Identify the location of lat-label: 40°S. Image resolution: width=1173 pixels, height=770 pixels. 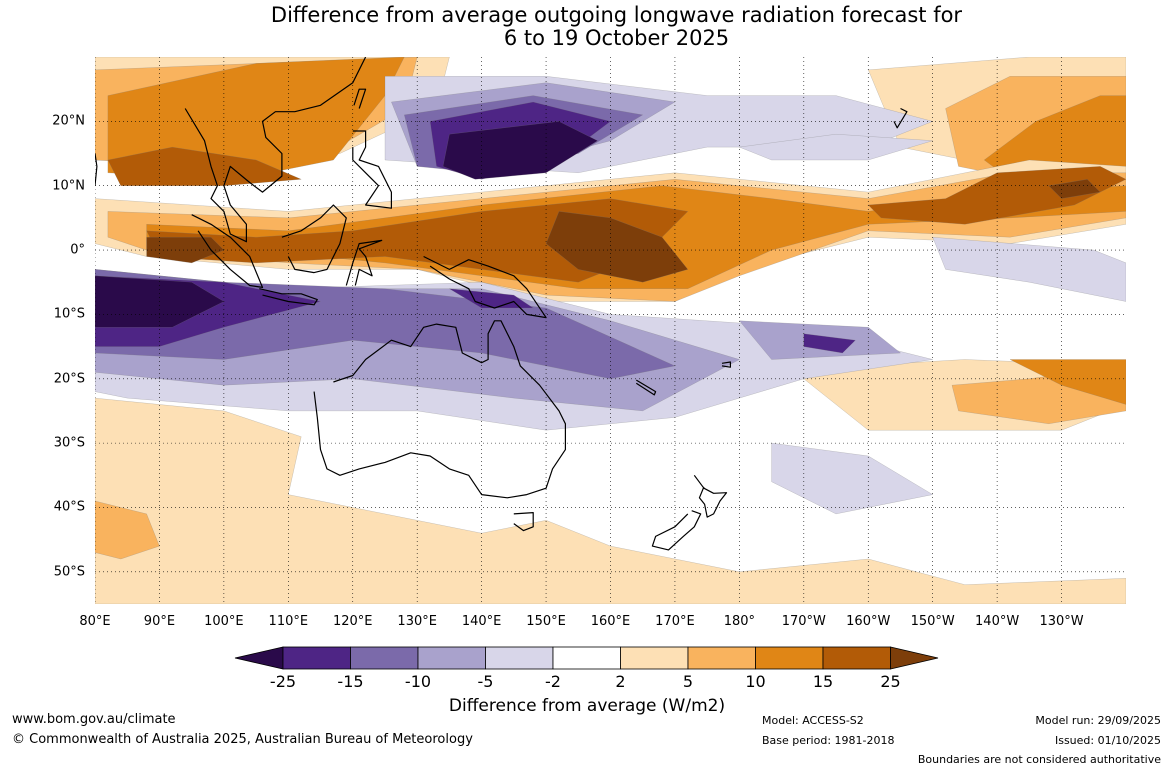
(69, 507).